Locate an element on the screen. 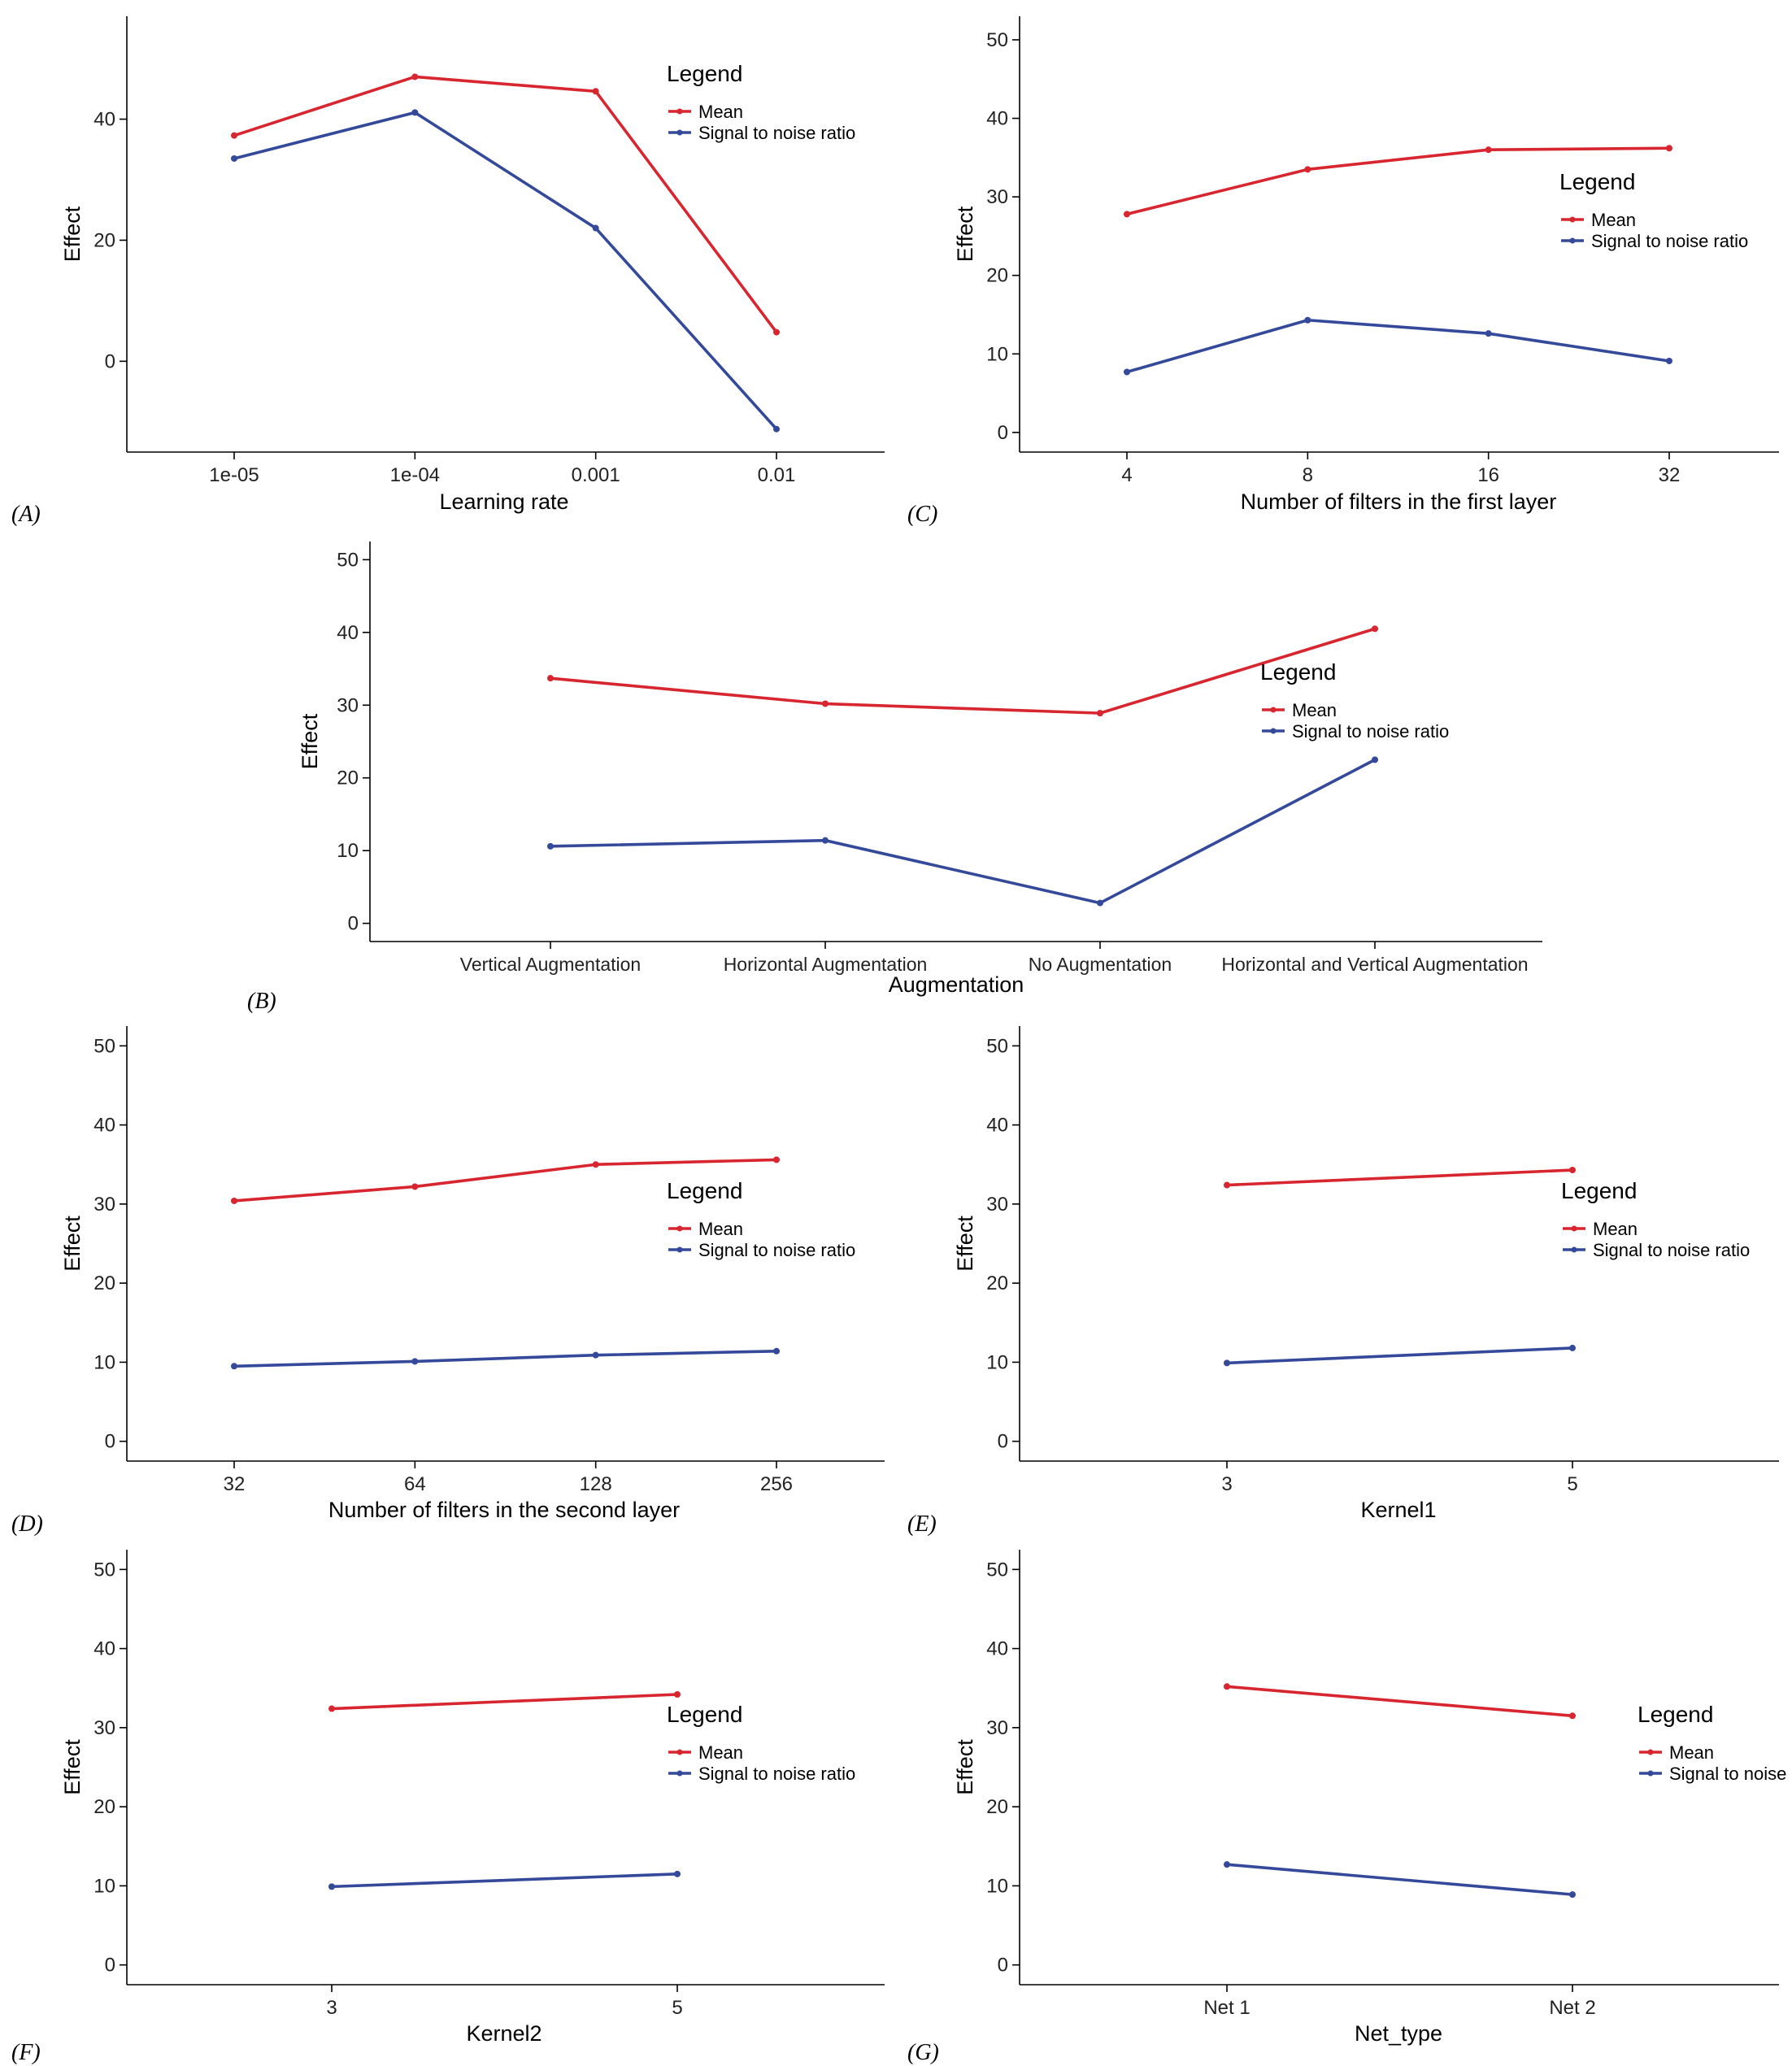  legend-title: Legend is located at coordinates (704, 1190).